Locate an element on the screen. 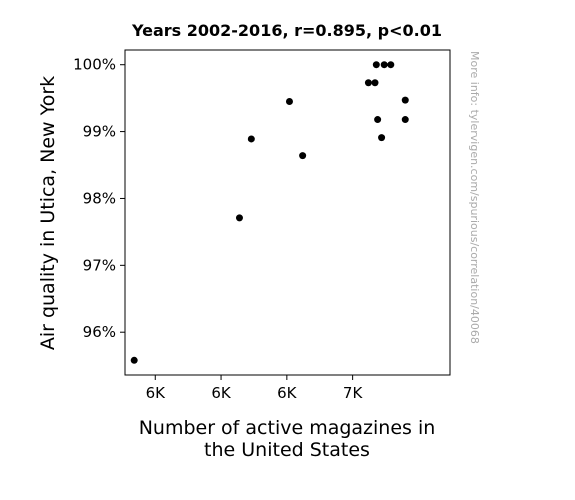 This screenshot has height=500, width=575. x-tick-label: 7K is located at coordinates (353, 393).